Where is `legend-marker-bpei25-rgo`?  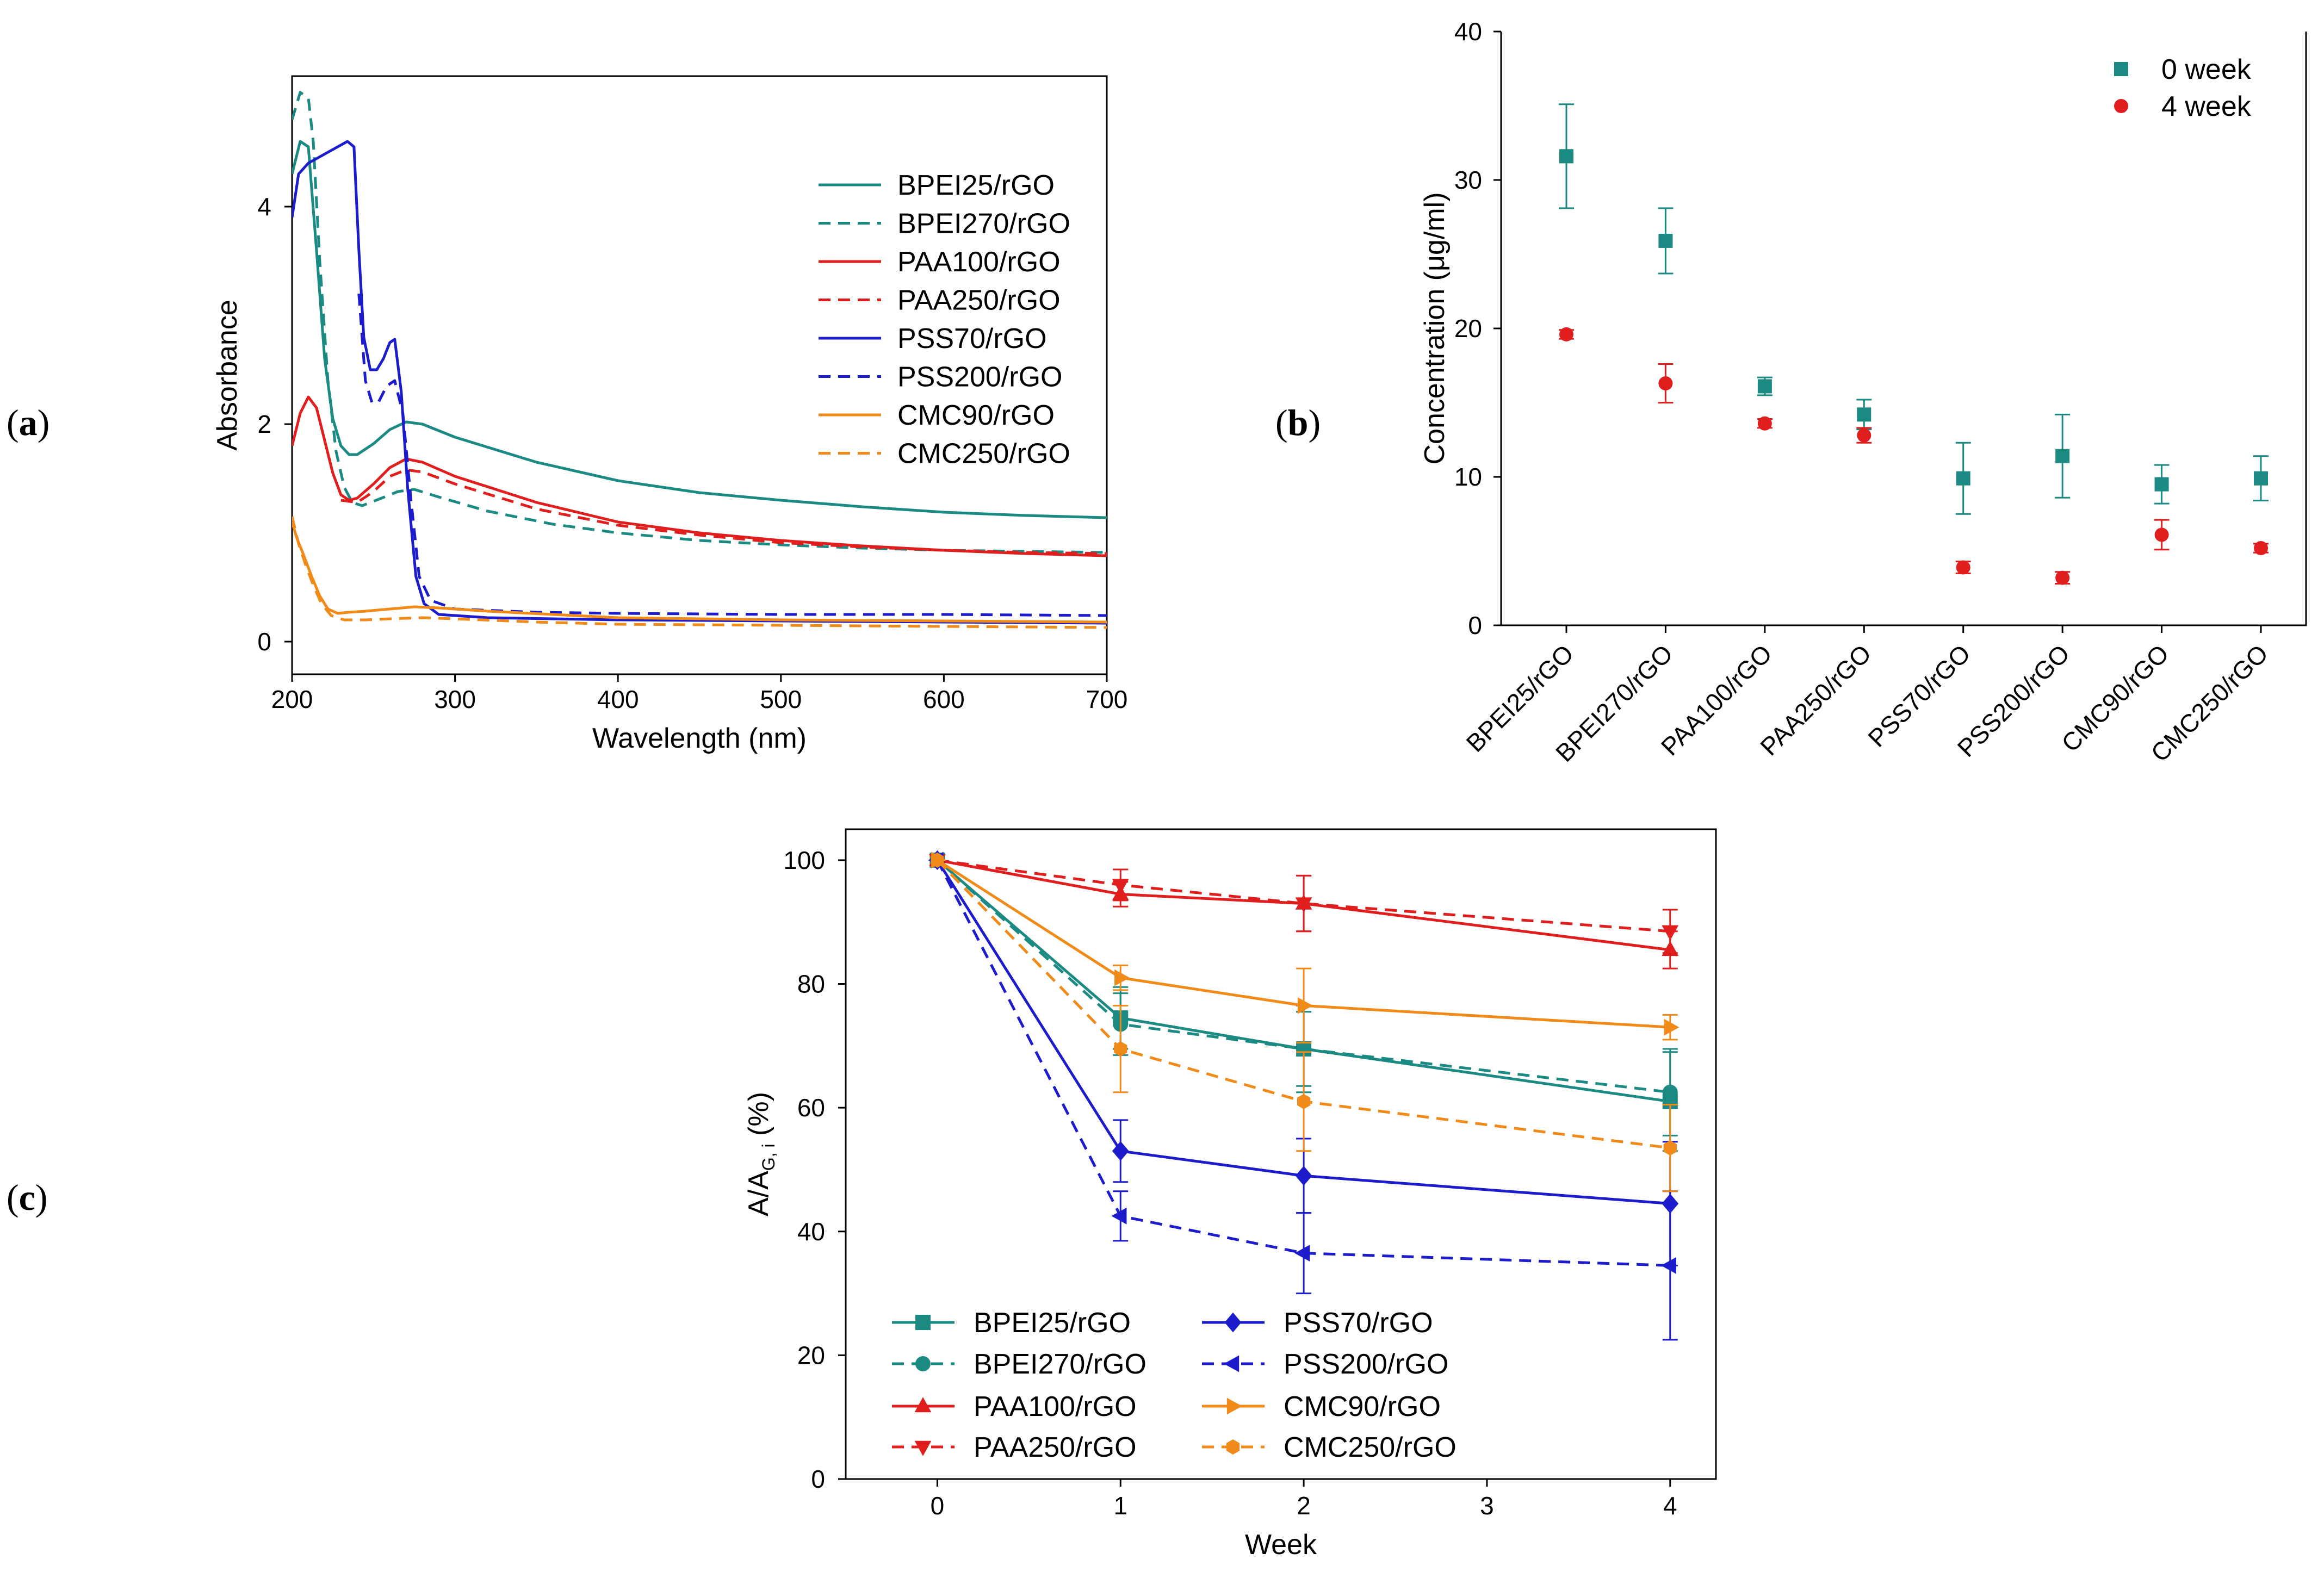 legend-marker-bpei25-rgo is located at coordinates (923, 1322).